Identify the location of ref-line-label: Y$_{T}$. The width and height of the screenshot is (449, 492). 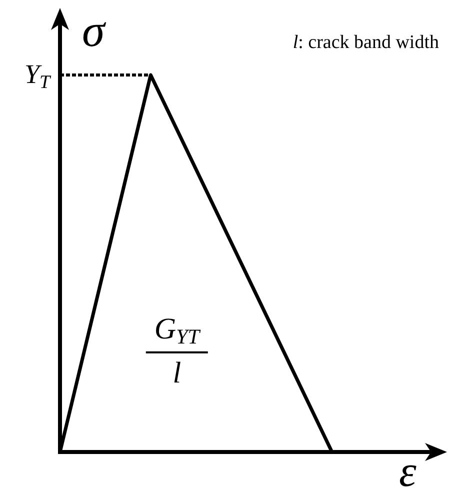
(38, 76).